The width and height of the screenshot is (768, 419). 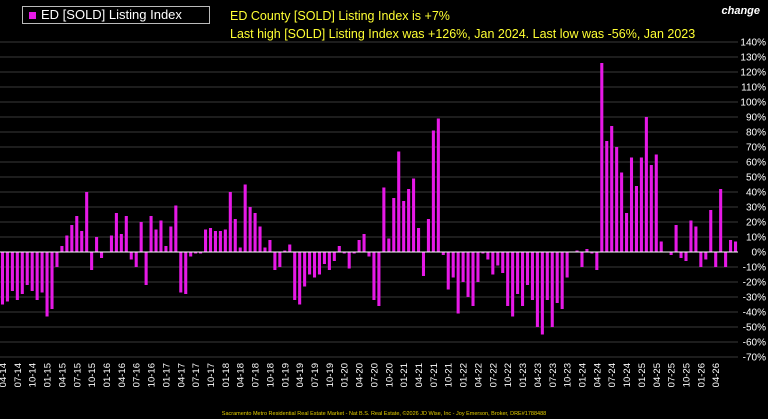 What do you see at coordinates (756, 163) in the screenshot?
I see `y-tick-label: 60%` at bounding box center [756, 163].